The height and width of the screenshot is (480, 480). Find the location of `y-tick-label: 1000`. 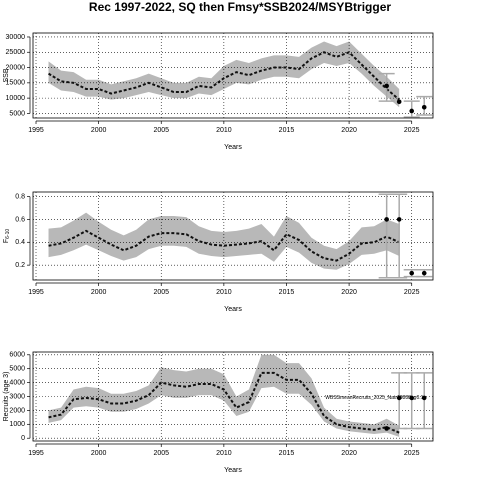

y-tick-label: 1000 is located at coordinates (17, 424).